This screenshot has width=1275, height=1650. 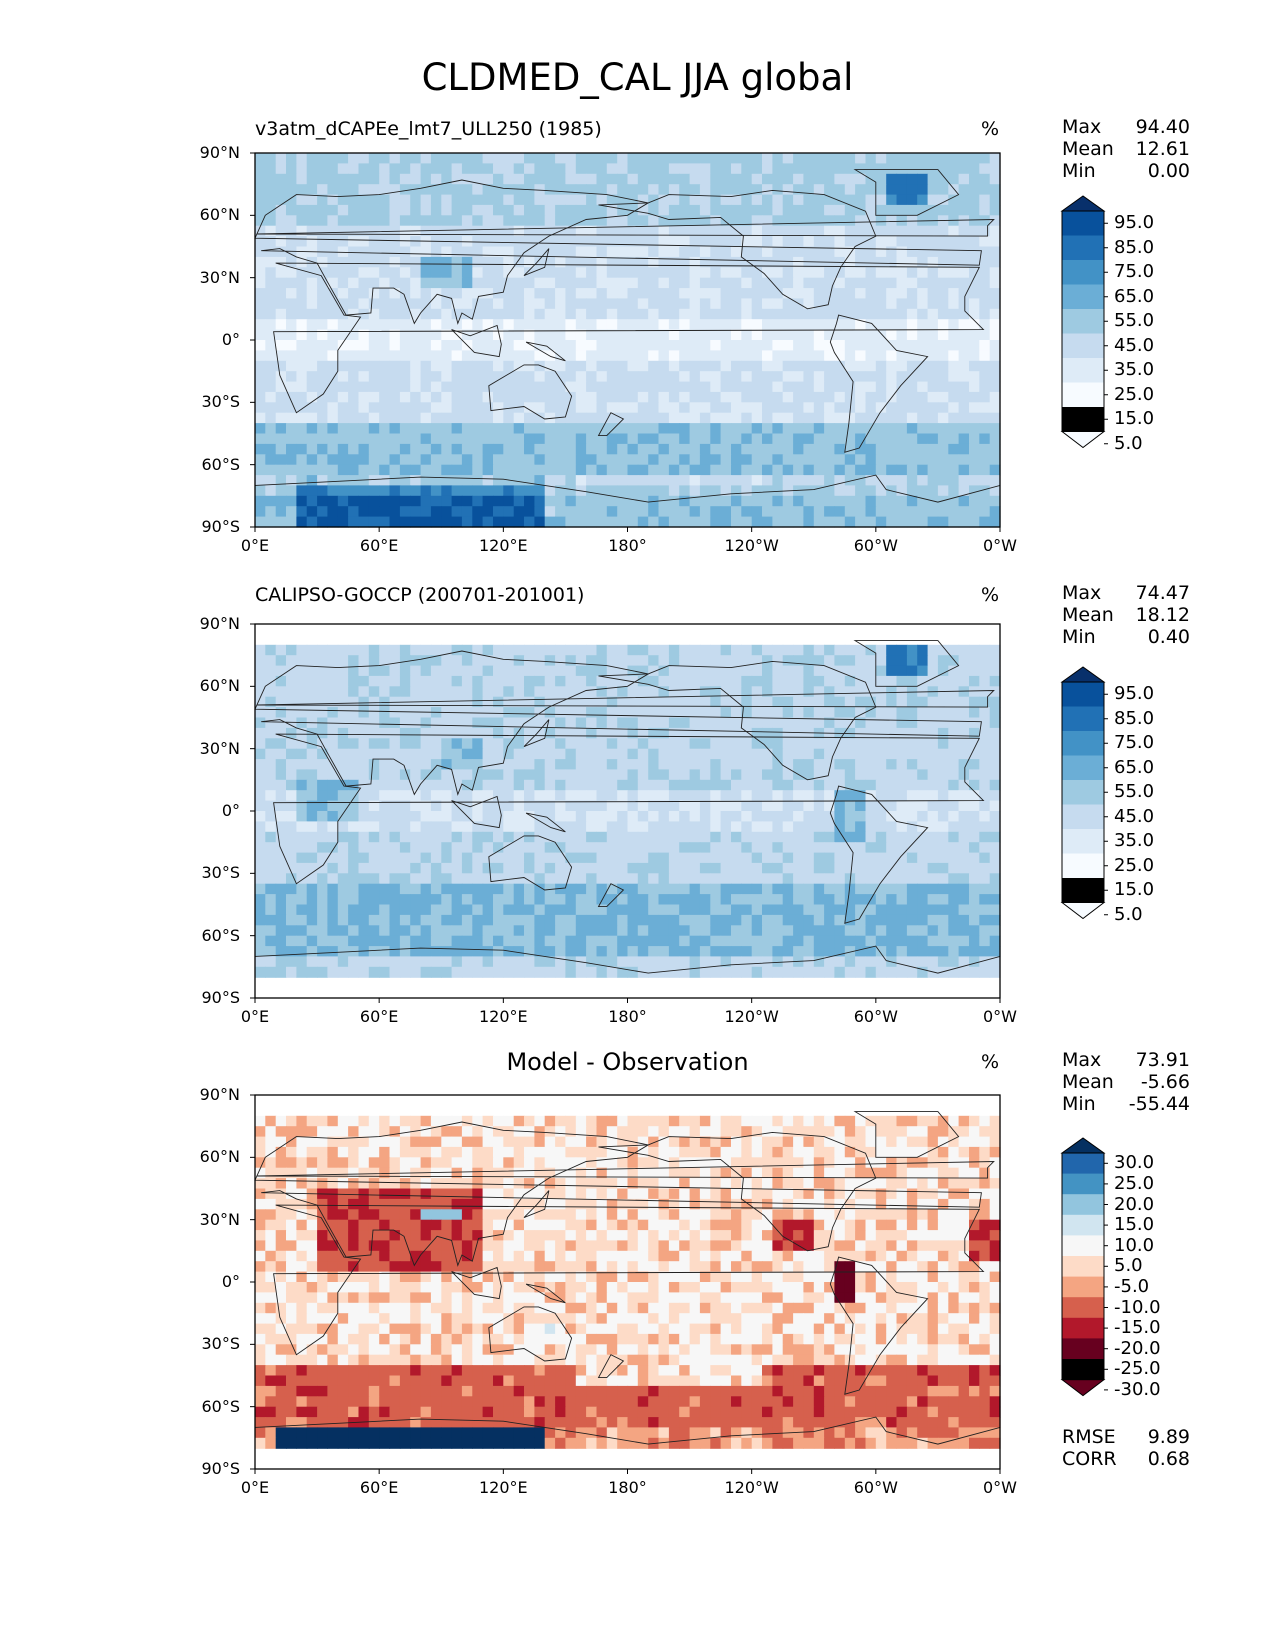 I want to click on x-tick-label: 60°W, so click(x=875, y=545).